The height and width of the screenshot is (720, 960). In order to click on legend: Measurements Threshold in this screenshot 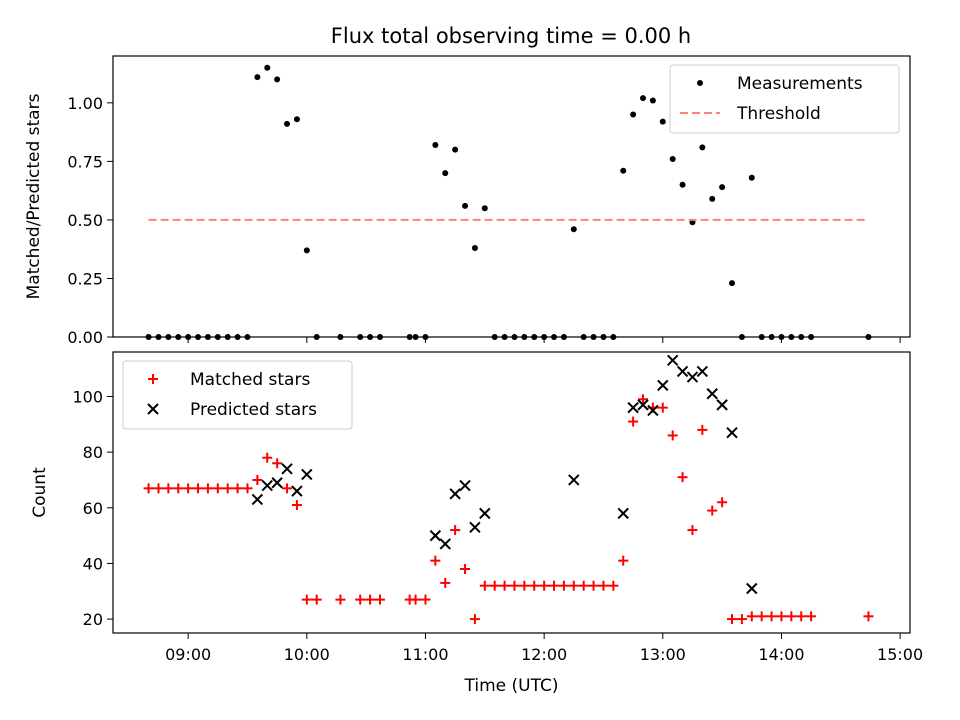, I will do `click(784, 99)`.